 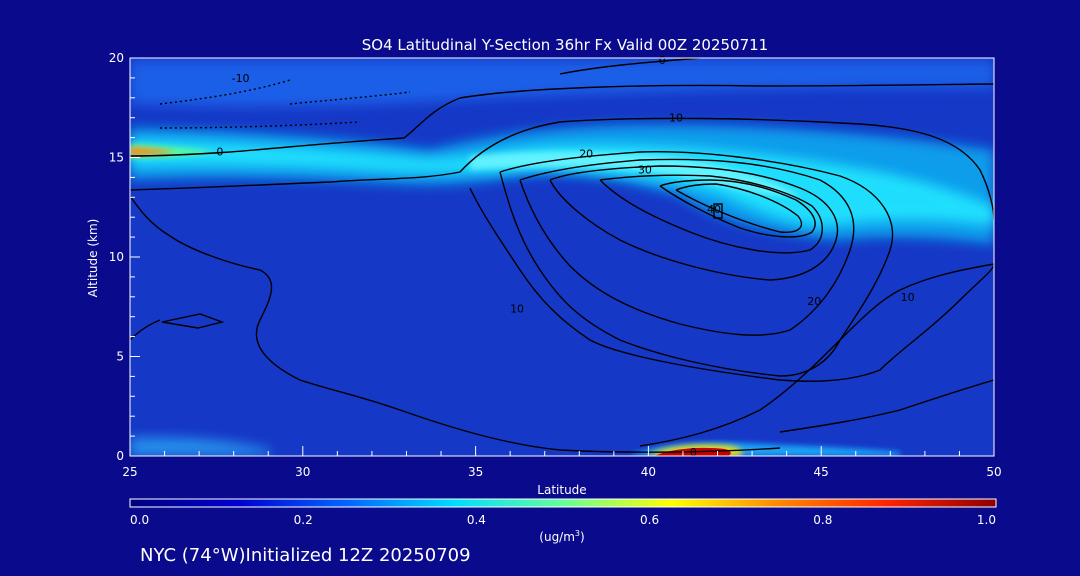 What do you see at coordinates (116, 158) in the screenshot?
I see `y-tick-label: 15` at bounding box center [116, 158].